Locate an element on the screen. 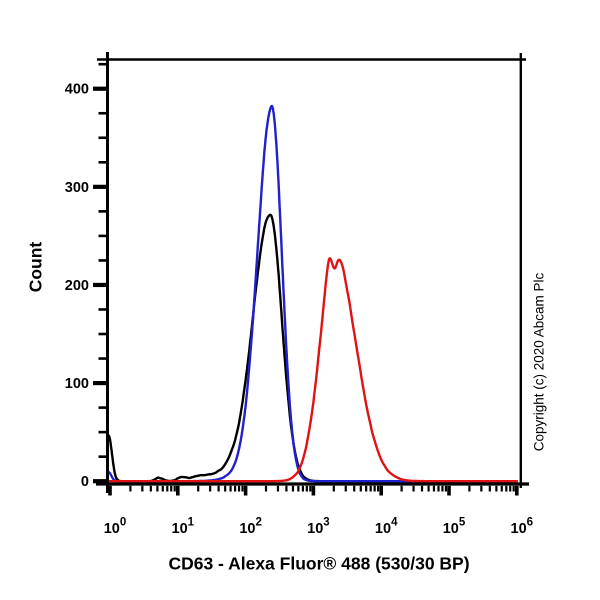  copyright-notice: Copyright (c) 2020 Abcam Plc is located at coordinates (539, 362).